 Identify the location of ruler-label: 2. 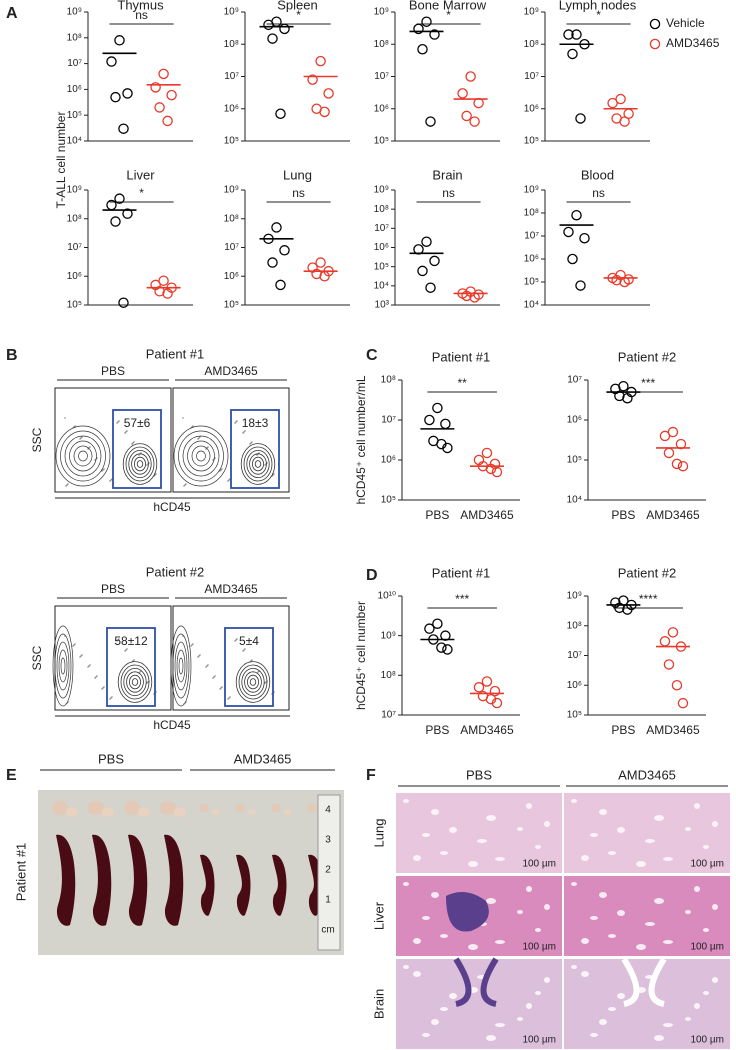
(328, 870).